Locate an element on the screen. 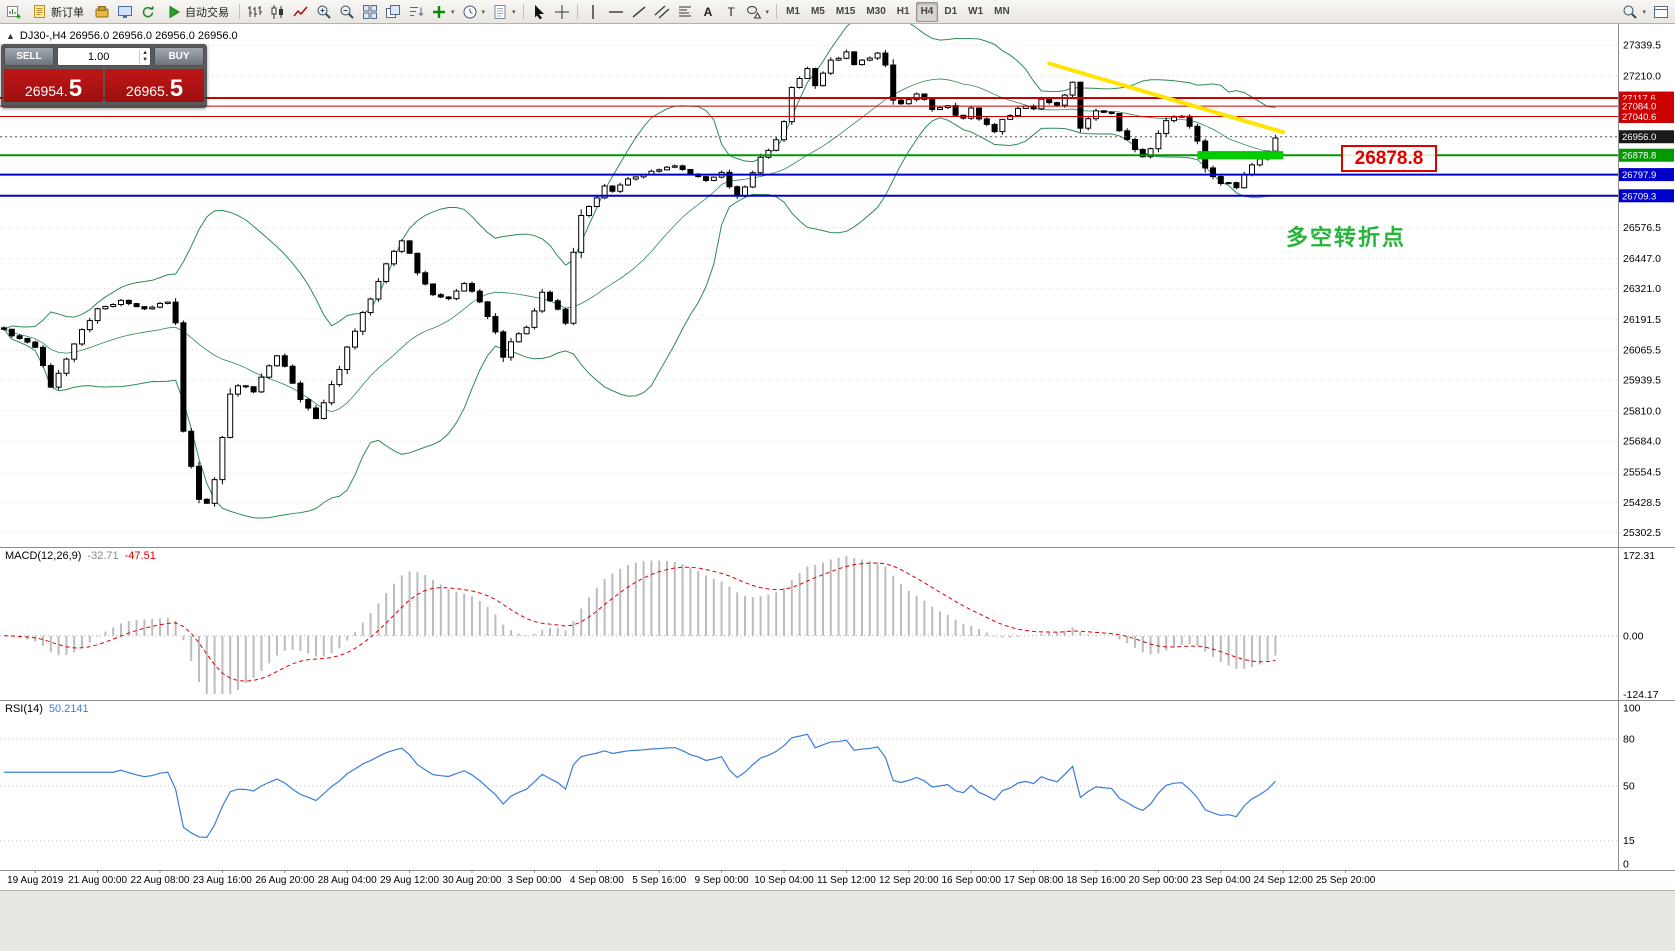  volume-control: ▲ ▼ is located at coordinates (104, 56).